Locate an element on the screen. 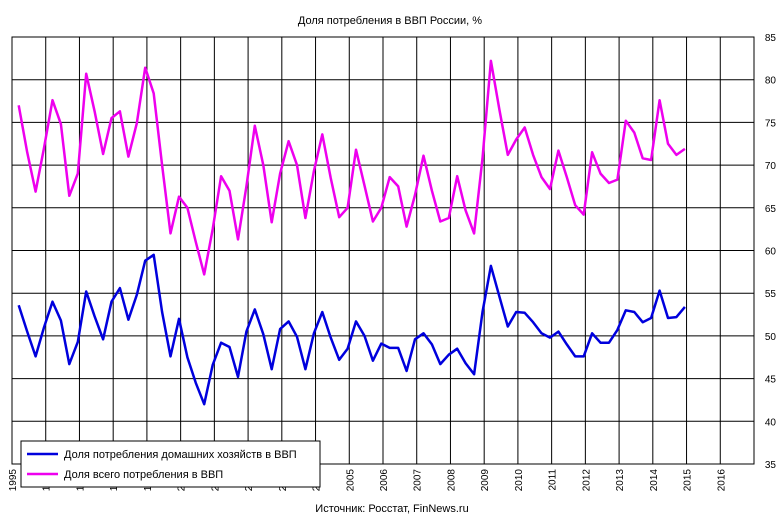 Image resolution: width=780 pixels, height=530 pixels. legend-label-total: Доля всего потребления в ВВП is located at coordinates (143, 475).